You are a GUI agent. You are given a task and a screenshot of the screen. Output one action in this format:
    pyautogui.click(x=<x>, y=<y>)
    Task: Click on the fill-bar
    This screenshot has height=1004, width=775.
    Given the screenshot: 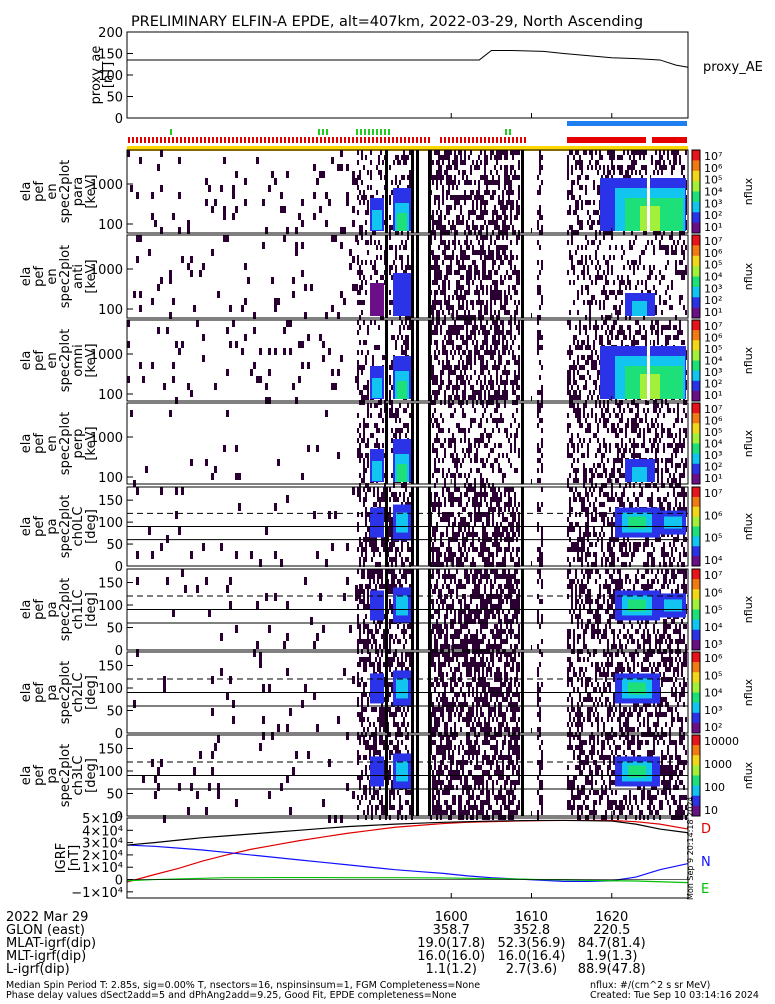 What is the action you would take?
    pyautogui.click(x=522, y=191)
    